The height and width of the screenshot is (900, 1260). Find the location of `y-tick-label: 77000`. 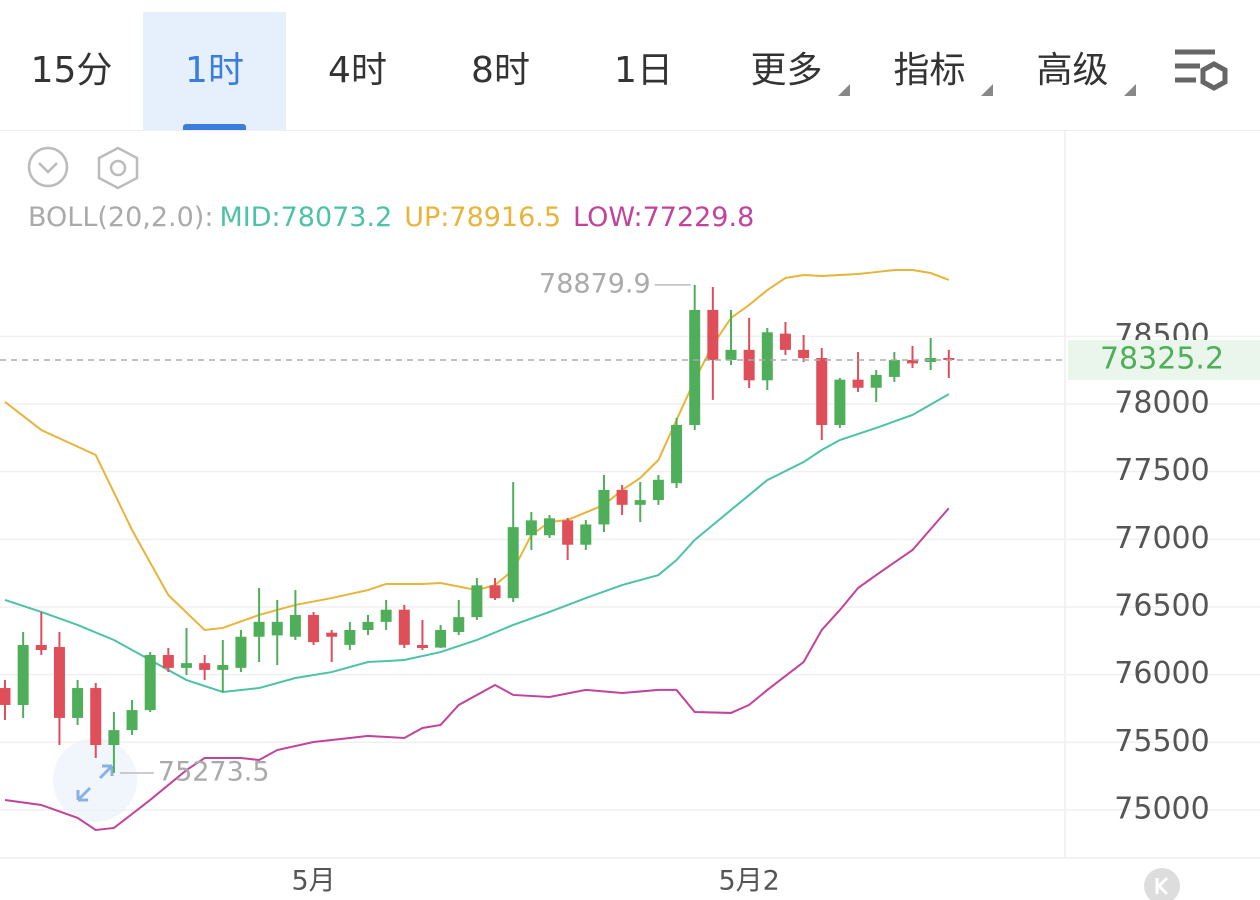

y-tick-label: 77000 is located at coordinates (1161, 538).